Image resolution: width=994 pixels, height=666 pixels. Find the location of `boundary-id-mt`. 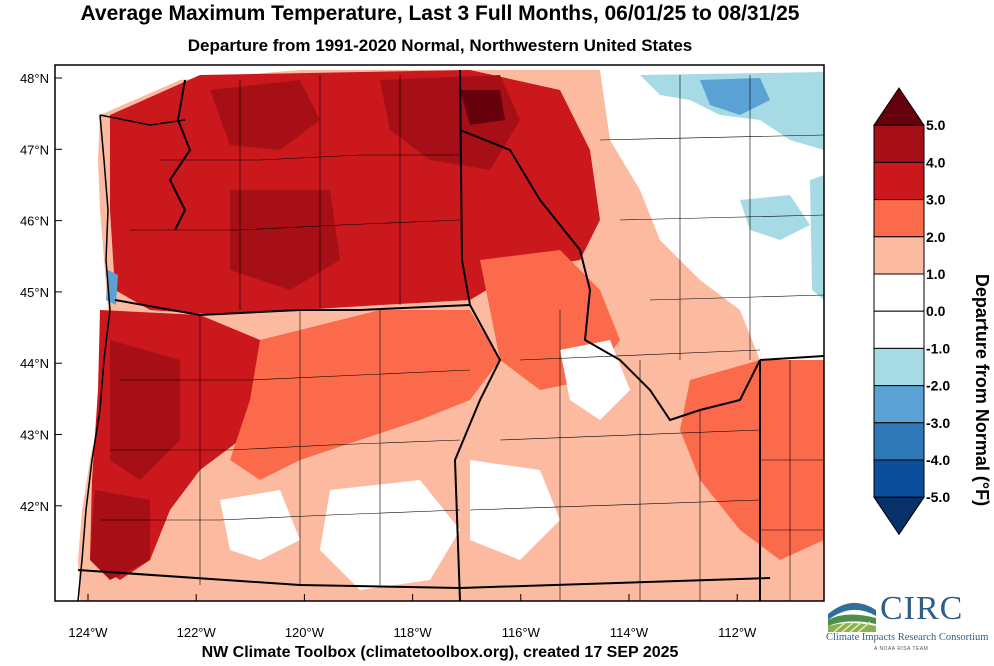

boundary-id-mt is located at coordinates (610, 275).